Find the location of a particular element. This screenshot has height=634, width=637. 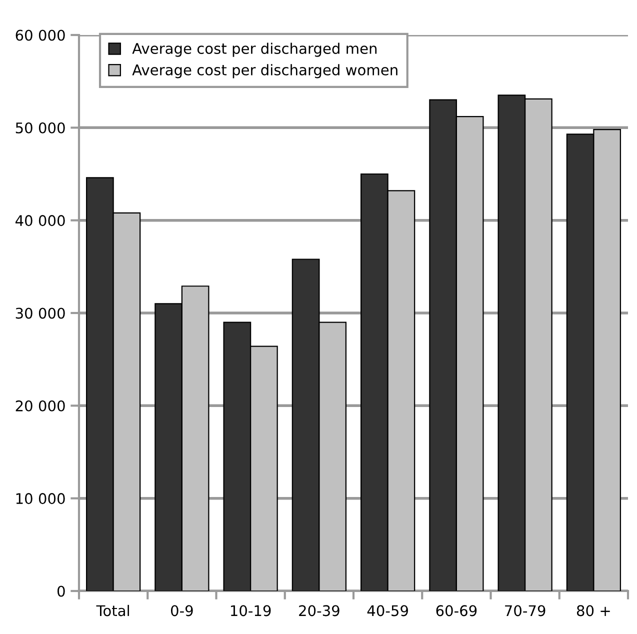

y-tick-label: 50 000 is located at coordinates (40, 128).